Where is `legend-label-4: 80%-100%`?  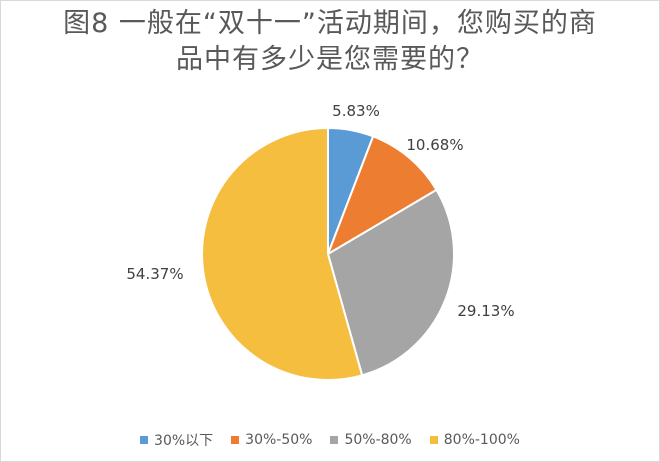 legend-label-4: 80%-100% is located at coordinates (481, 440).